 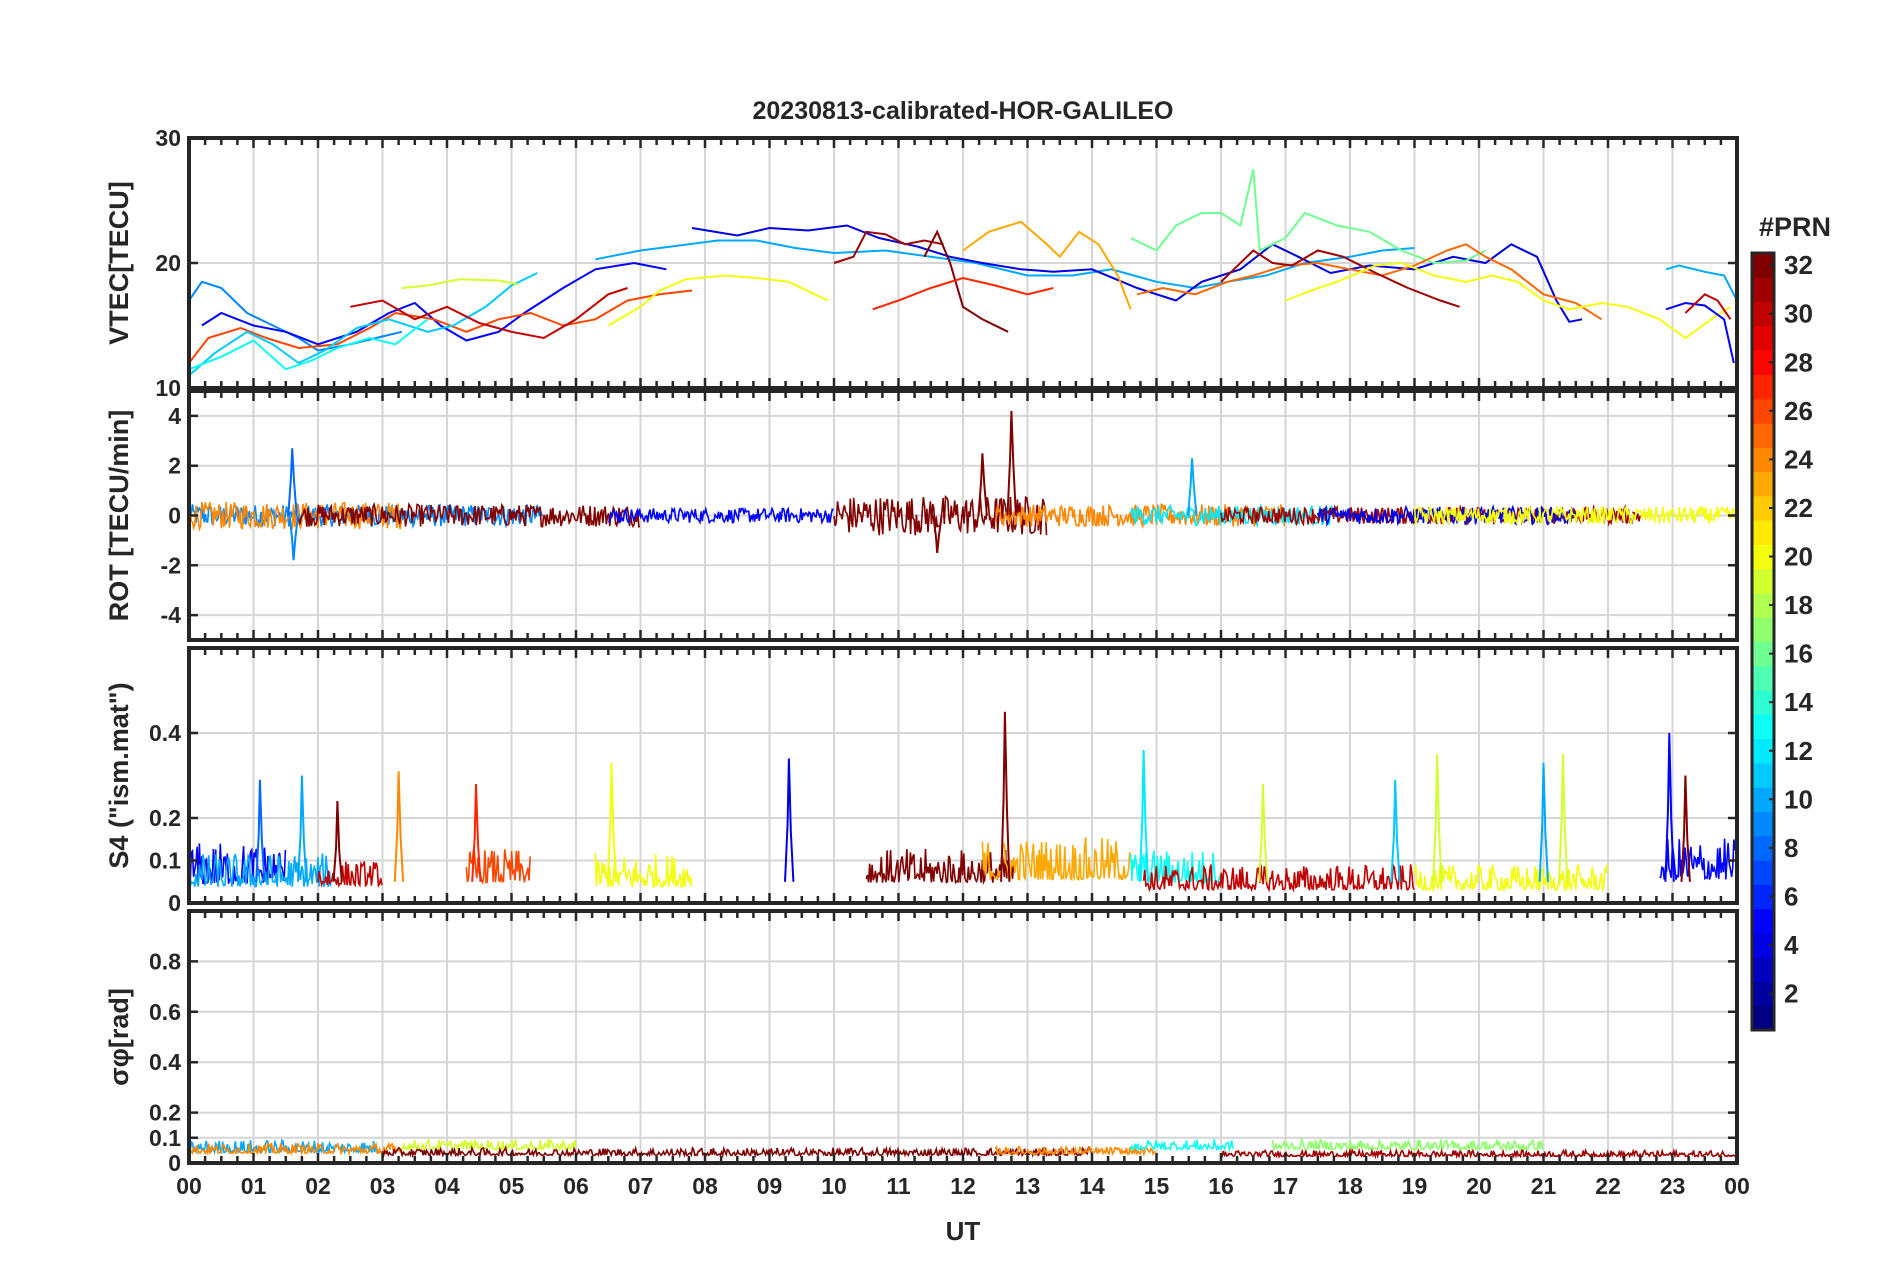 What do you see at coordinates (165, 818) in the screenshot?
I see `y-tick-label: 0.2` at bounding box center [165, 818].